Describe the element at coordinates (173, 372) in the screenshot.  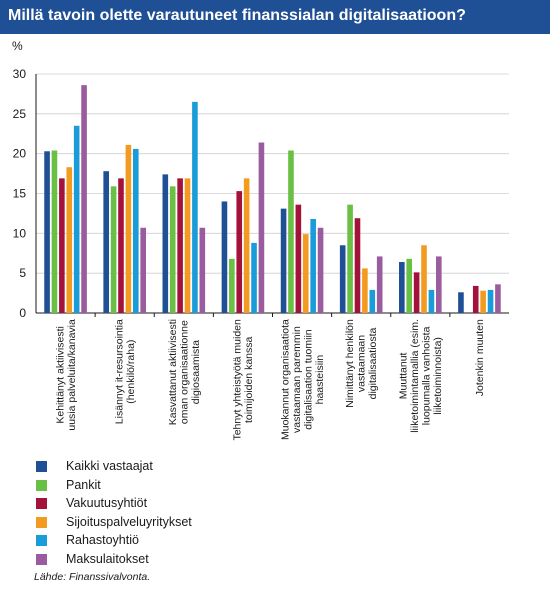
I see `x-category-label-line: Kasvattanut aktiivisesti` at that location.